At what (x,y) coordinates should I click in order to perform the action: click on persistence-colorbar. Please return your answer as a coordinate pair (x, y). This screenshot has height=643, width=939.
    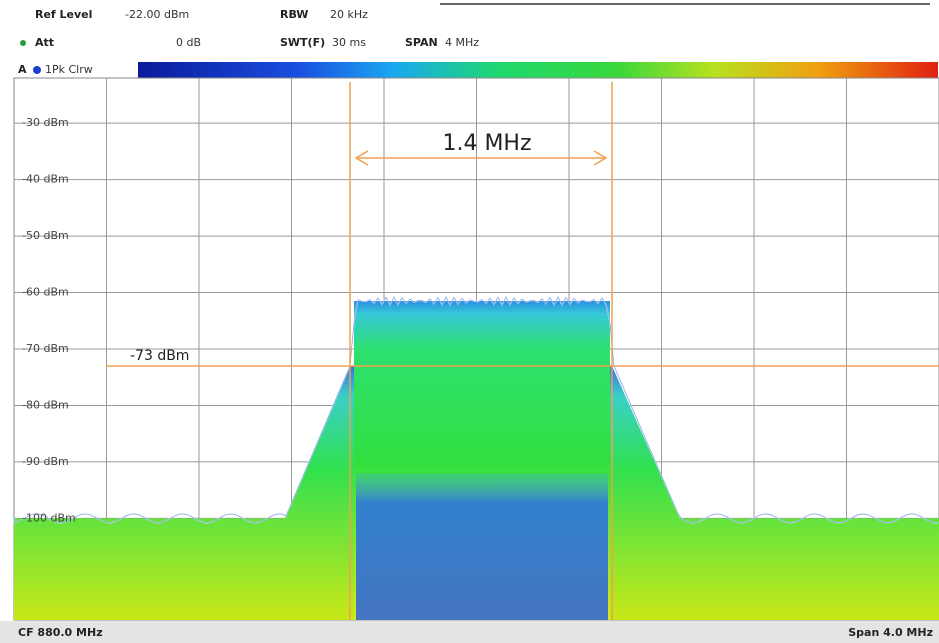
    Looking at the image, I should click on (538, 70).